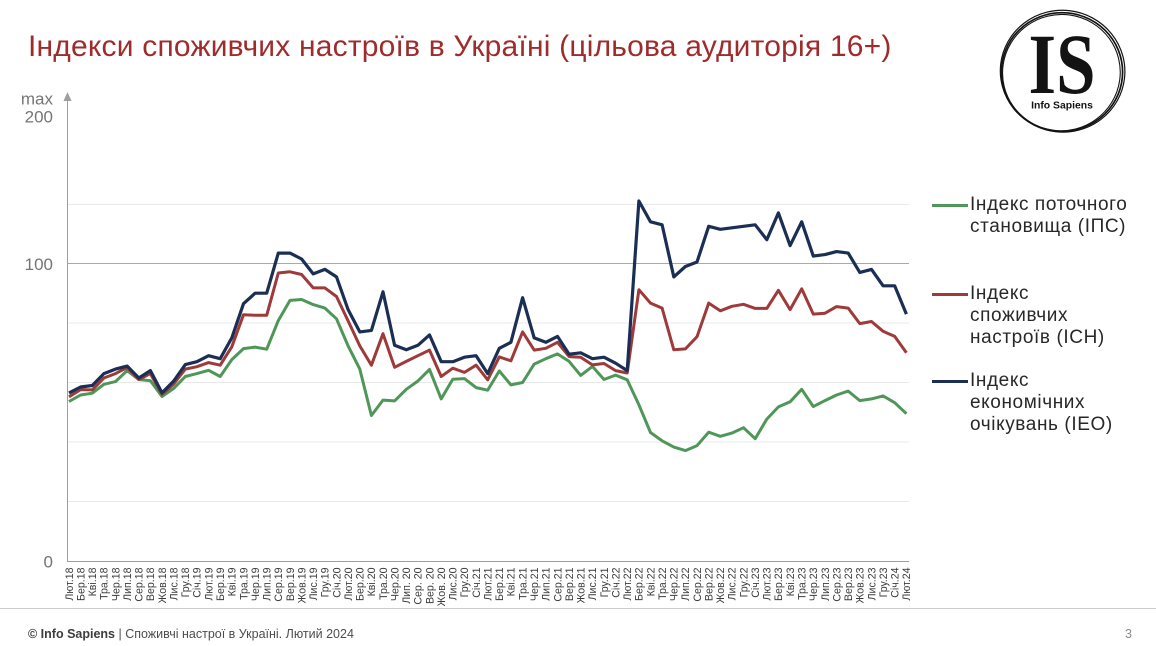 The image size is (1156, 646). I want to click on svg-text: Лип.19, so click(268, 583).